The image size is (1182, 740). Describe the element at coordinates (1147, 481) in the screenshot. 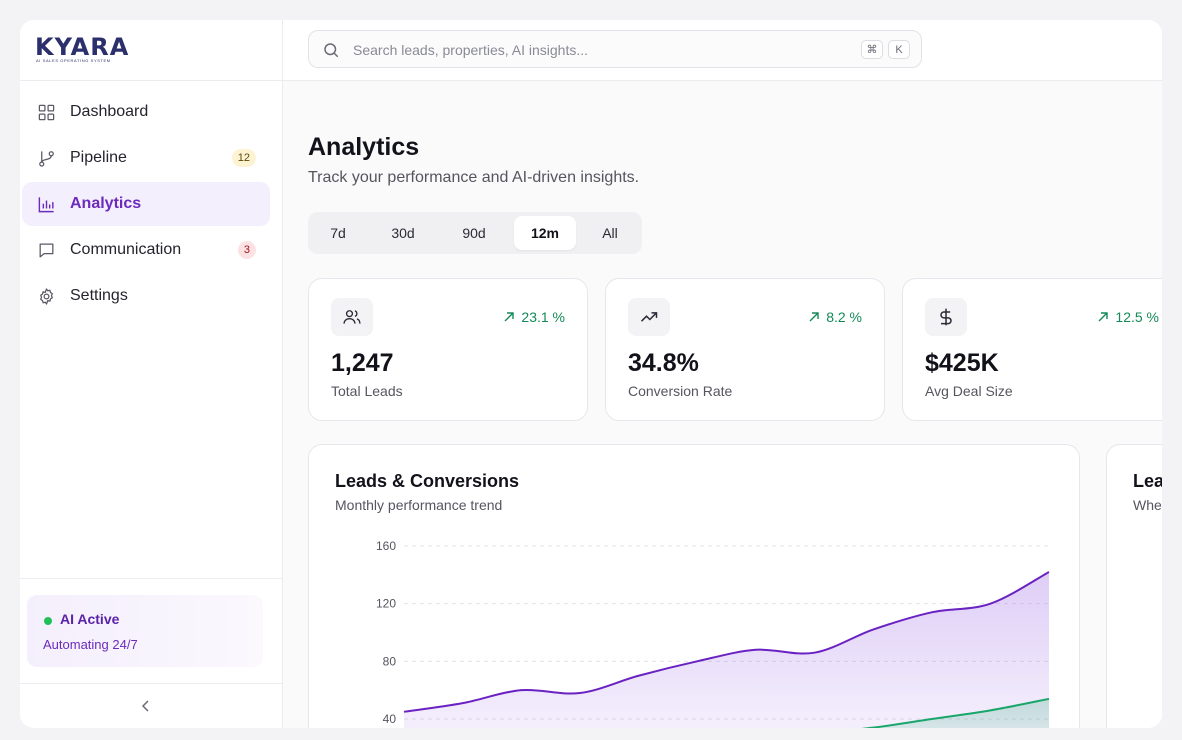

I see `side-card-title: Lea` at that location.